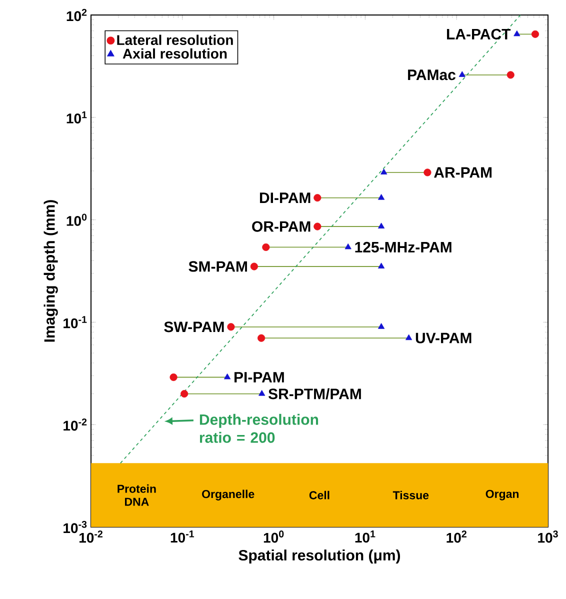 The width and height of the screenshot is (566, 599). I want to click on y-axis-title: Imaging depth (mm), so click(51, 271).